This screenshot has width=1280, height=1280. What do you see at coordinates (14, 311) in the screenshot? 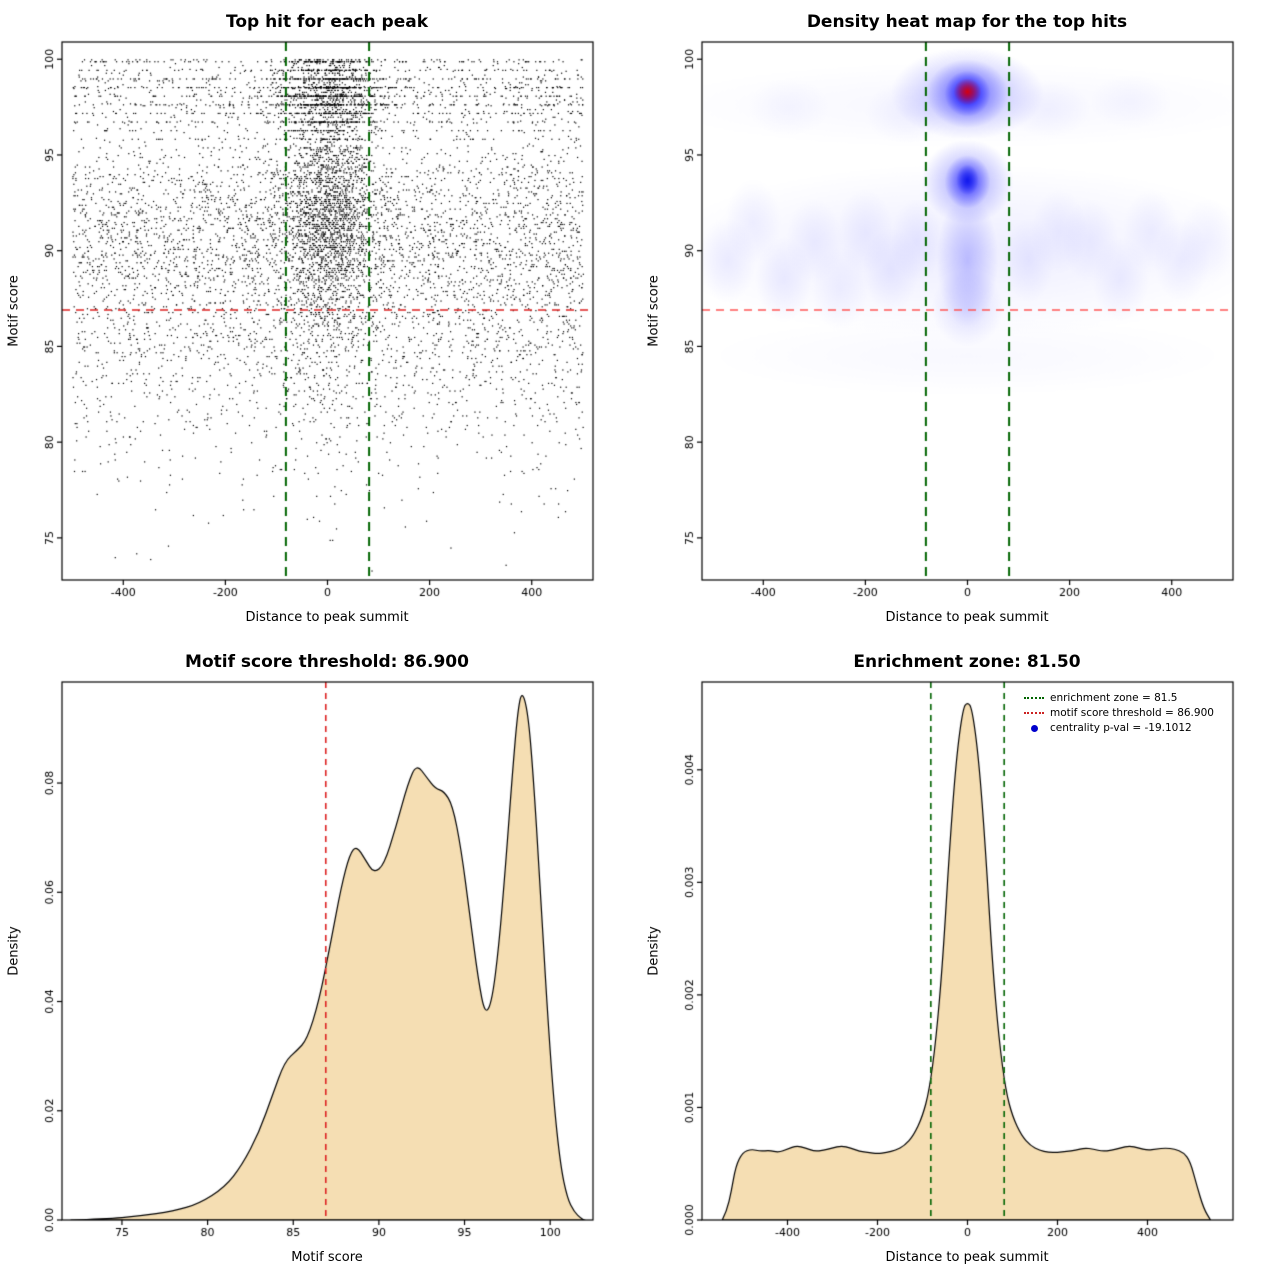
I see `scatter-yaxis-label: Motif score` at bounding box center [14, 311].